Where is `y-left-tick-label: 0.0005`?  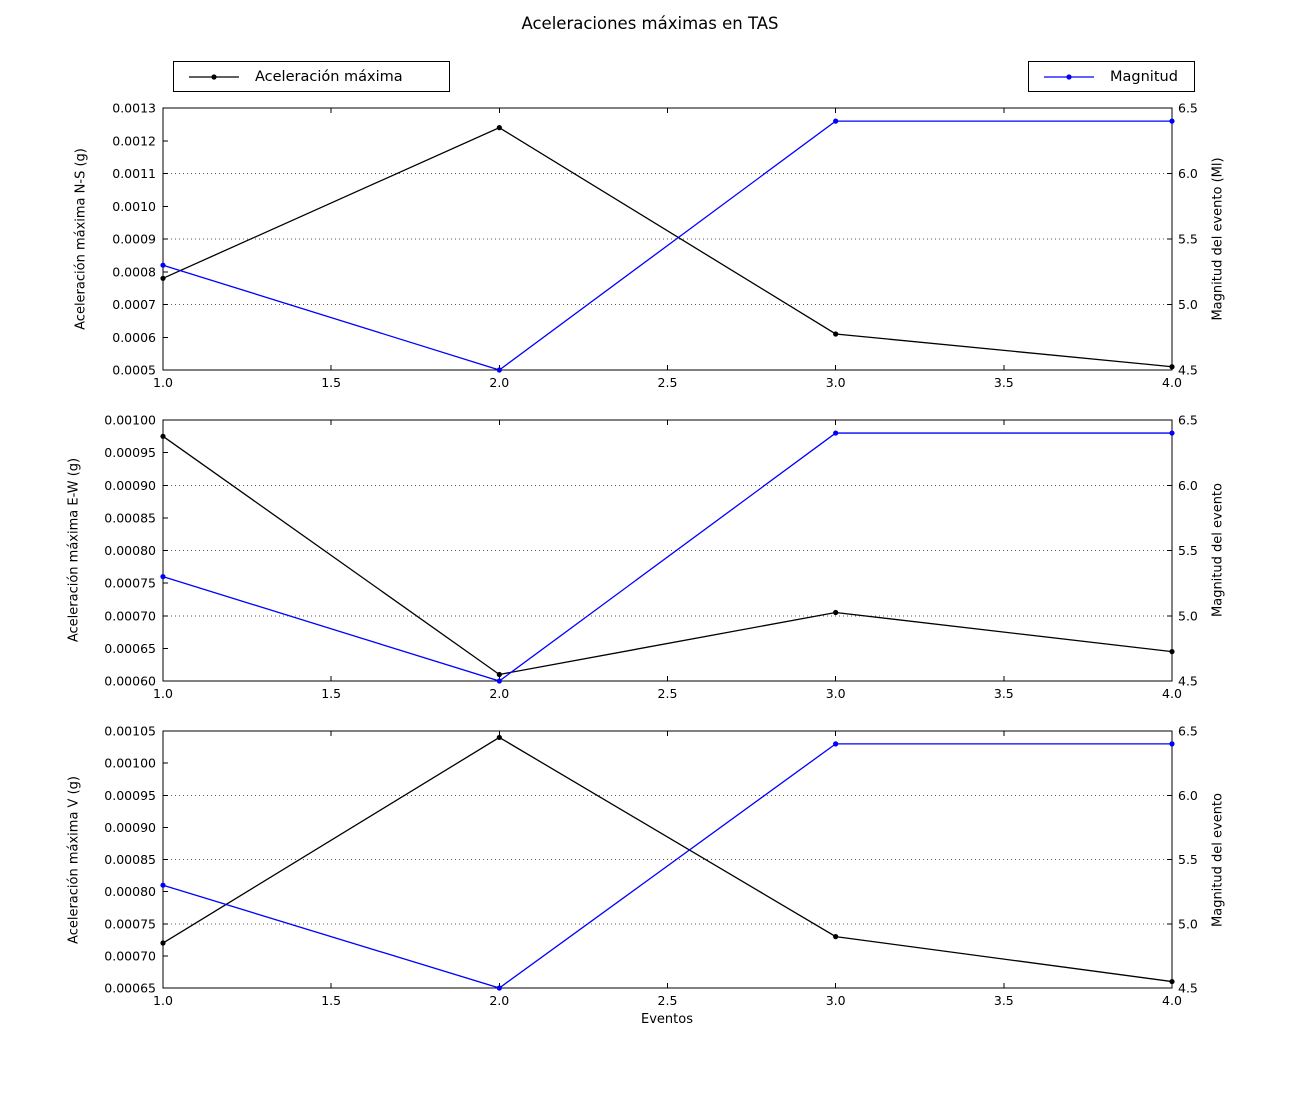
y-left-tick-label: 0.0005 is located at coordinates (134, 370).